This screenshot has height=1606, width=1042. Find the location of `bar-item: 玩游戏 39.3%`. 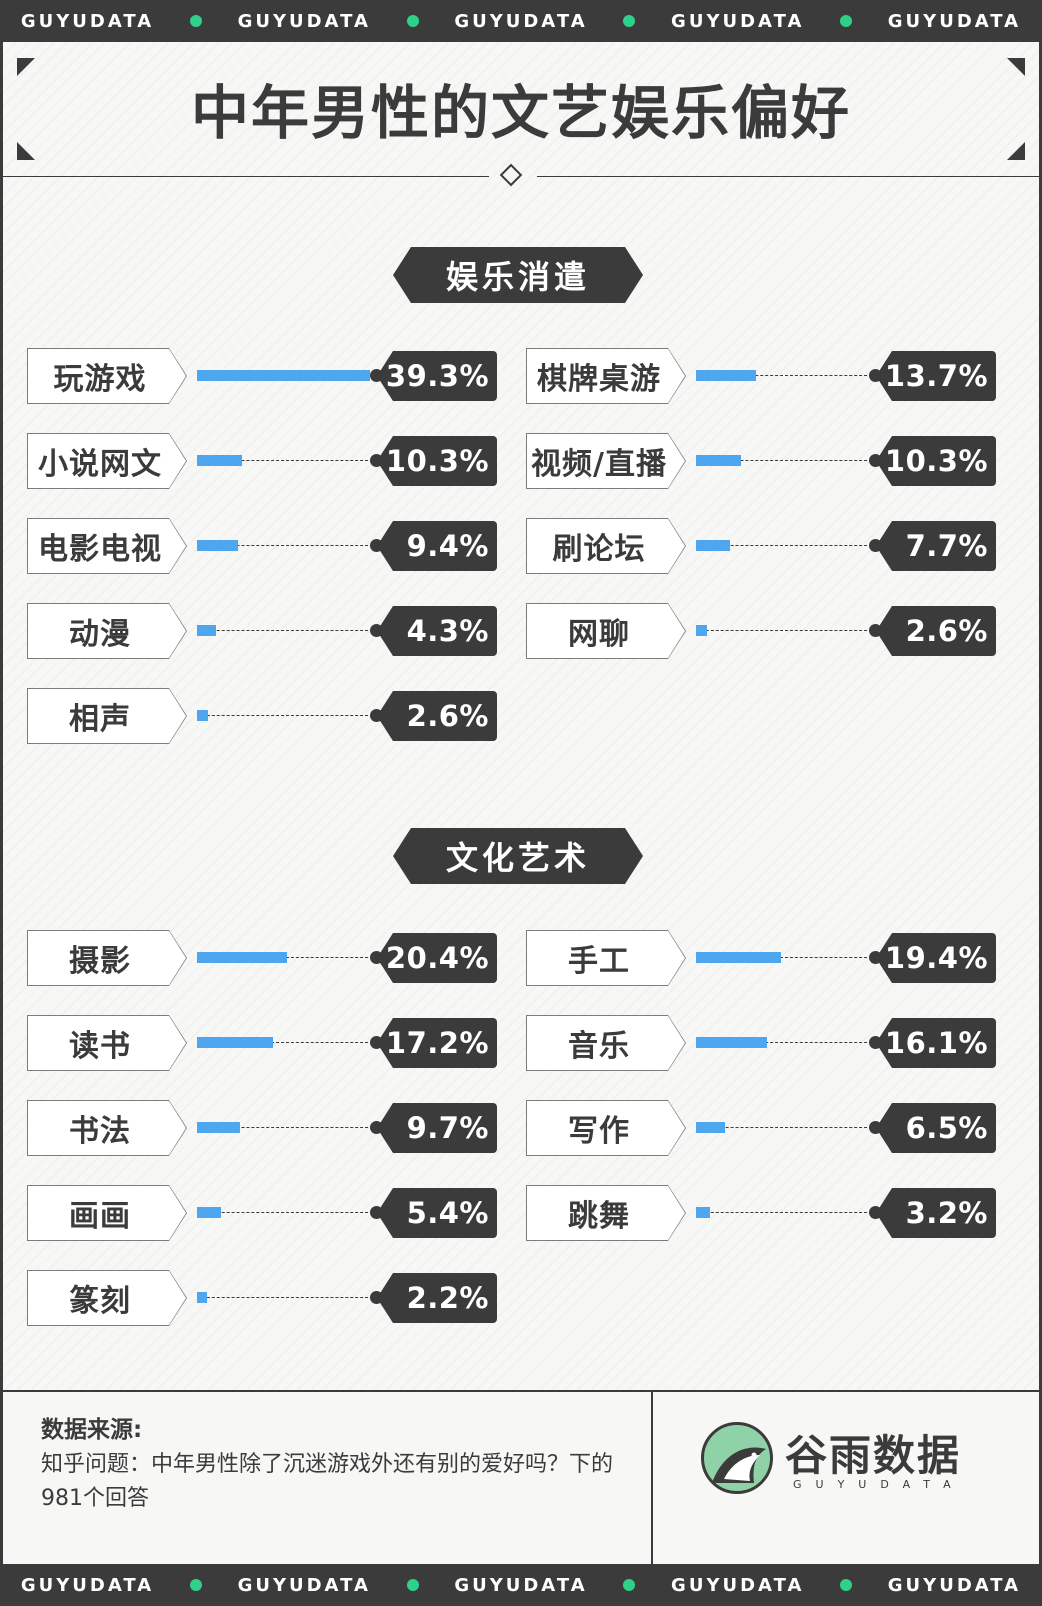

bar-item: 玩游戏 39.3% is located at coordinates (262, 376).